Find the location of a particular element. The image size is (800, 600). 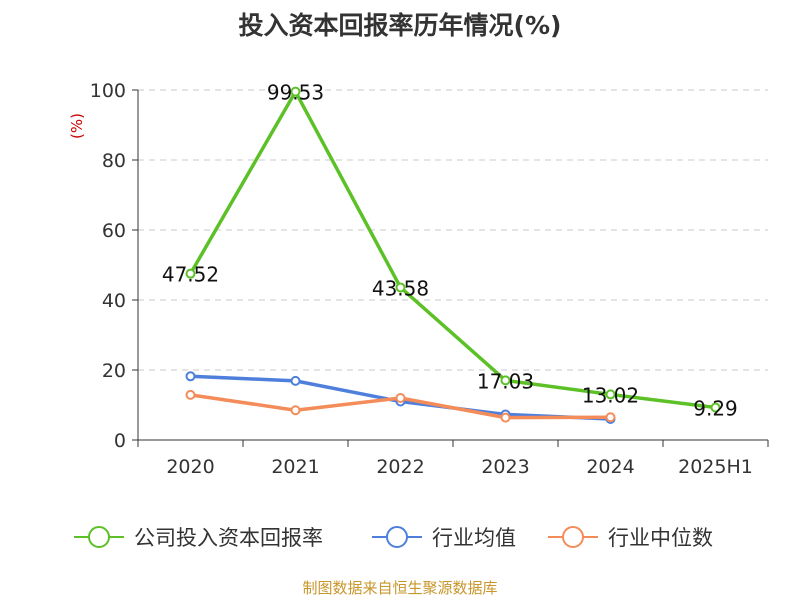

y-tick-label-40: 40 is located at coordinates (114, 301).